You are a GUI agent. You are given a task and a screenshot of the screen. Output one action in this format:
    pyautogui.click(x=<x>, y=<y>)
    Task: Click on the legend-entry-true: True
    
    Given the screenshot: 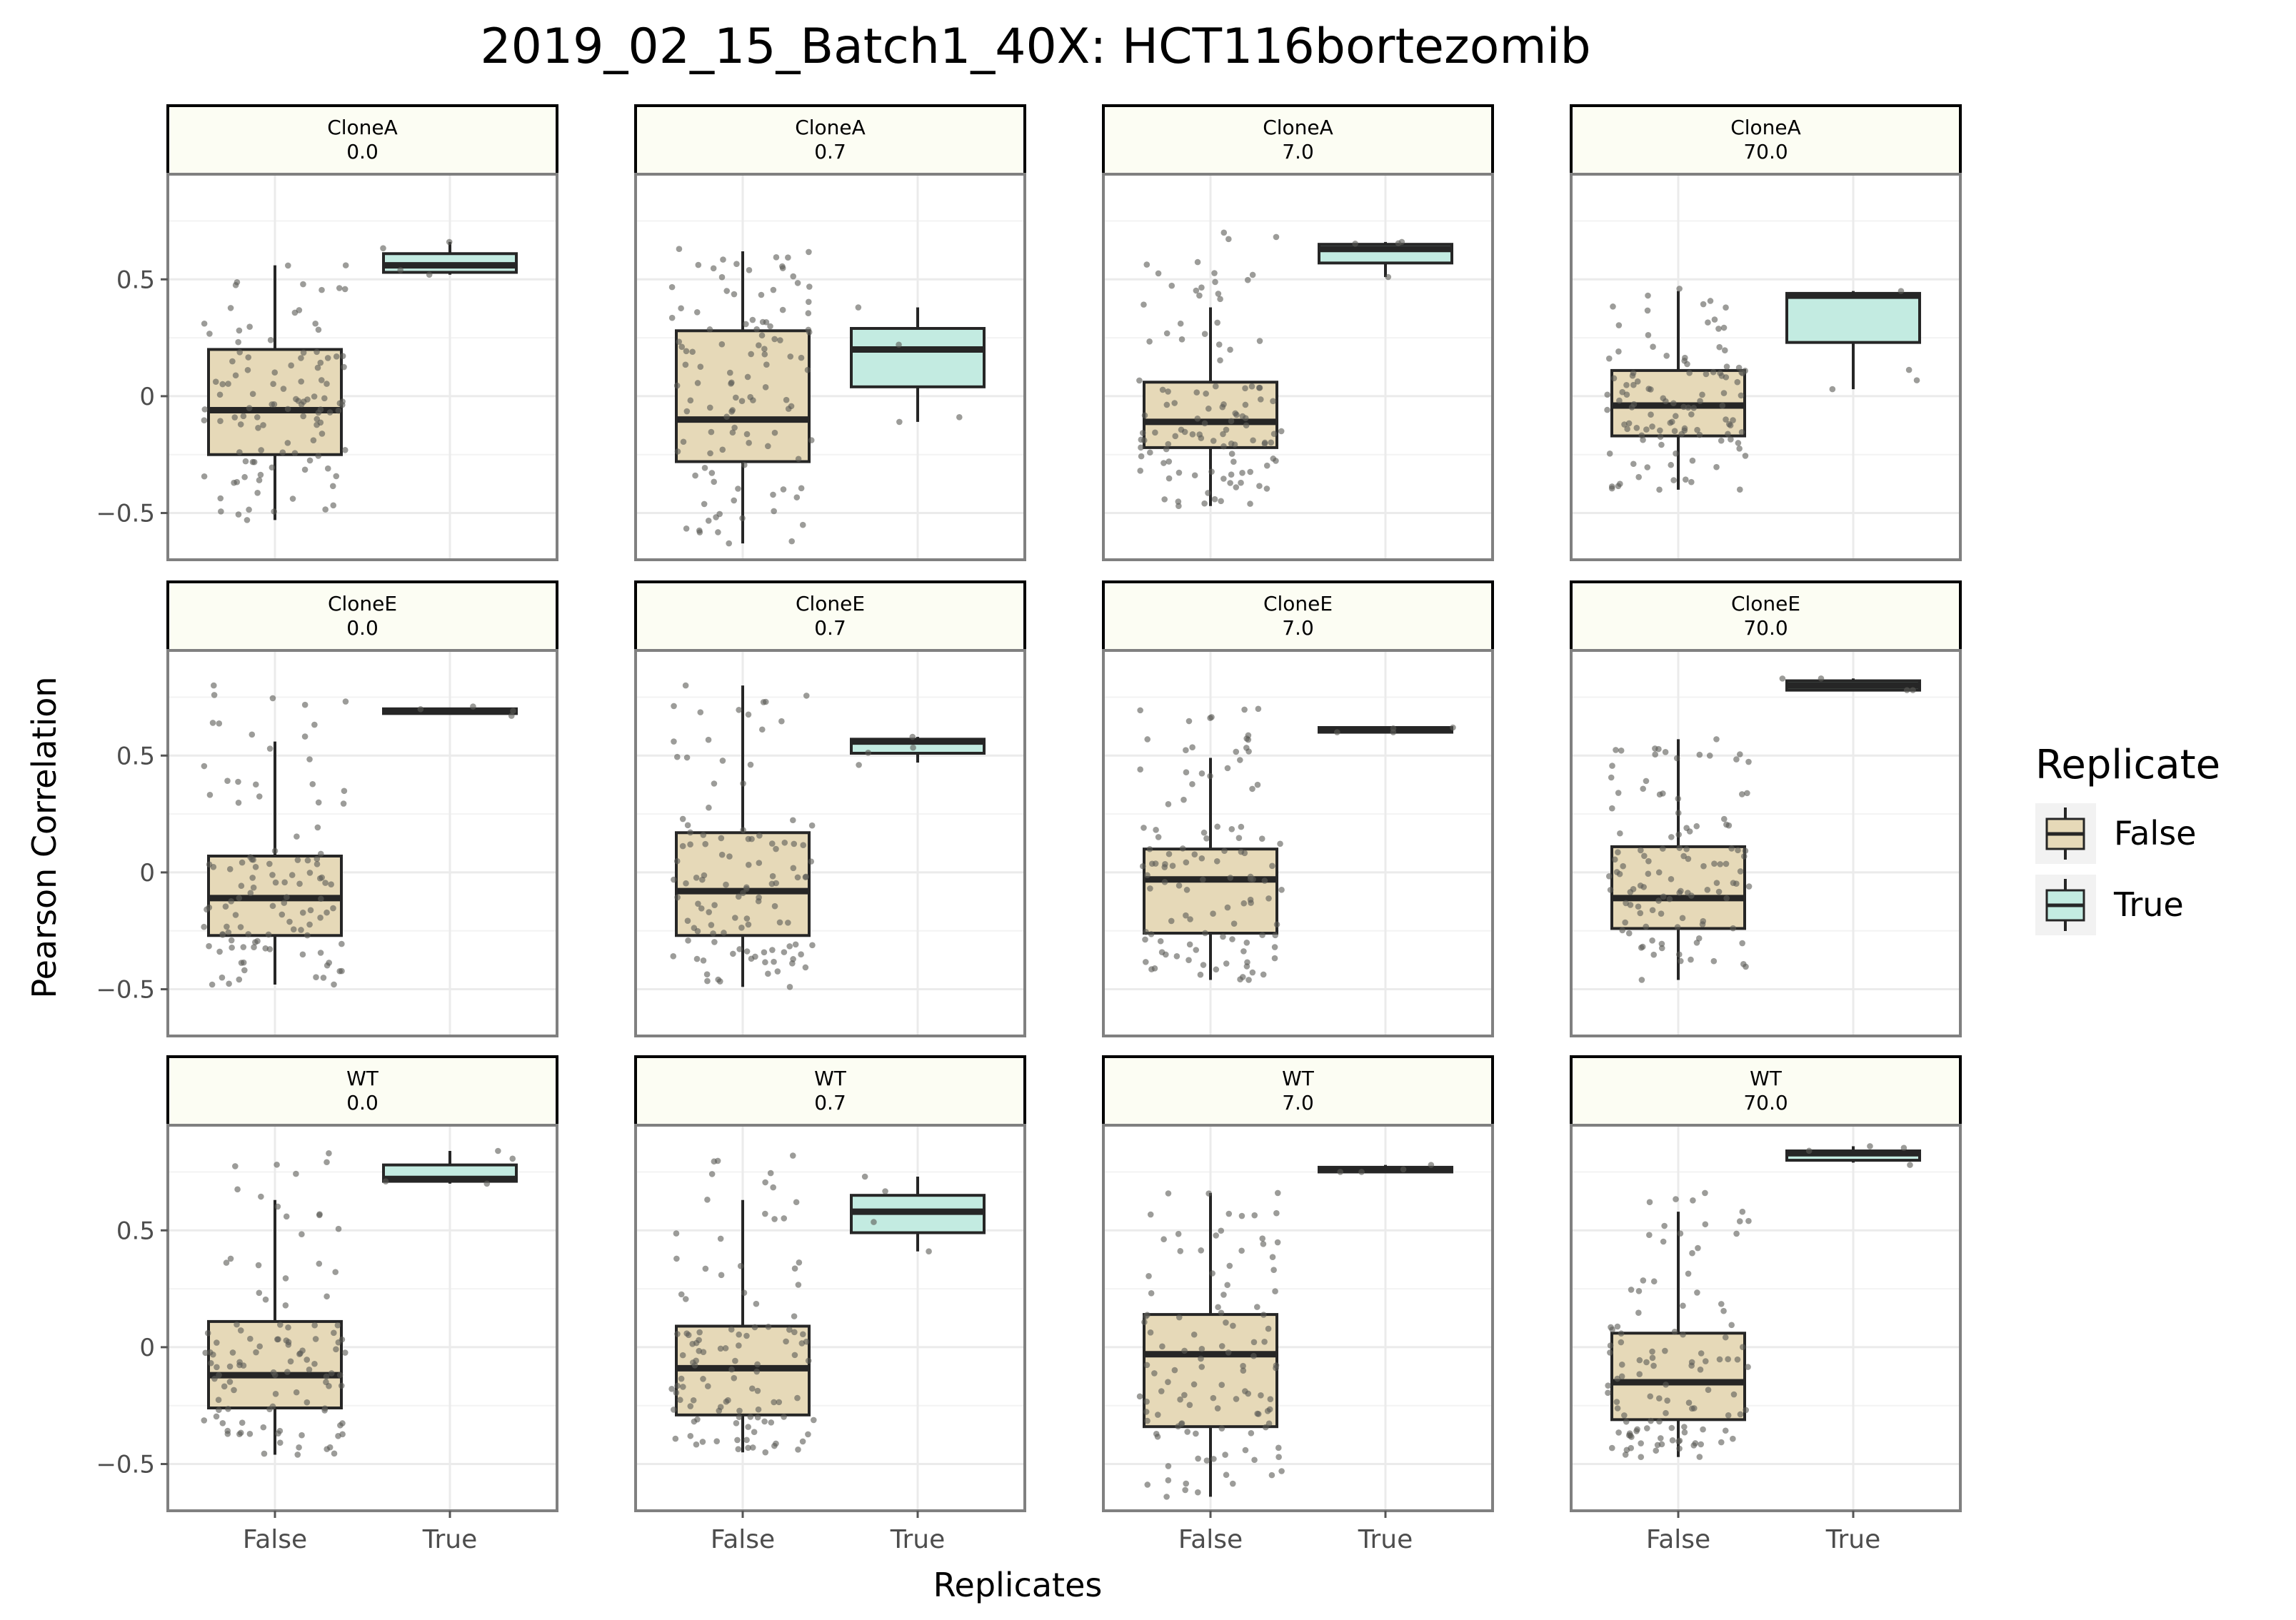 What is the action you would take?
    pyautogui.click(x=2109, y=905)
    